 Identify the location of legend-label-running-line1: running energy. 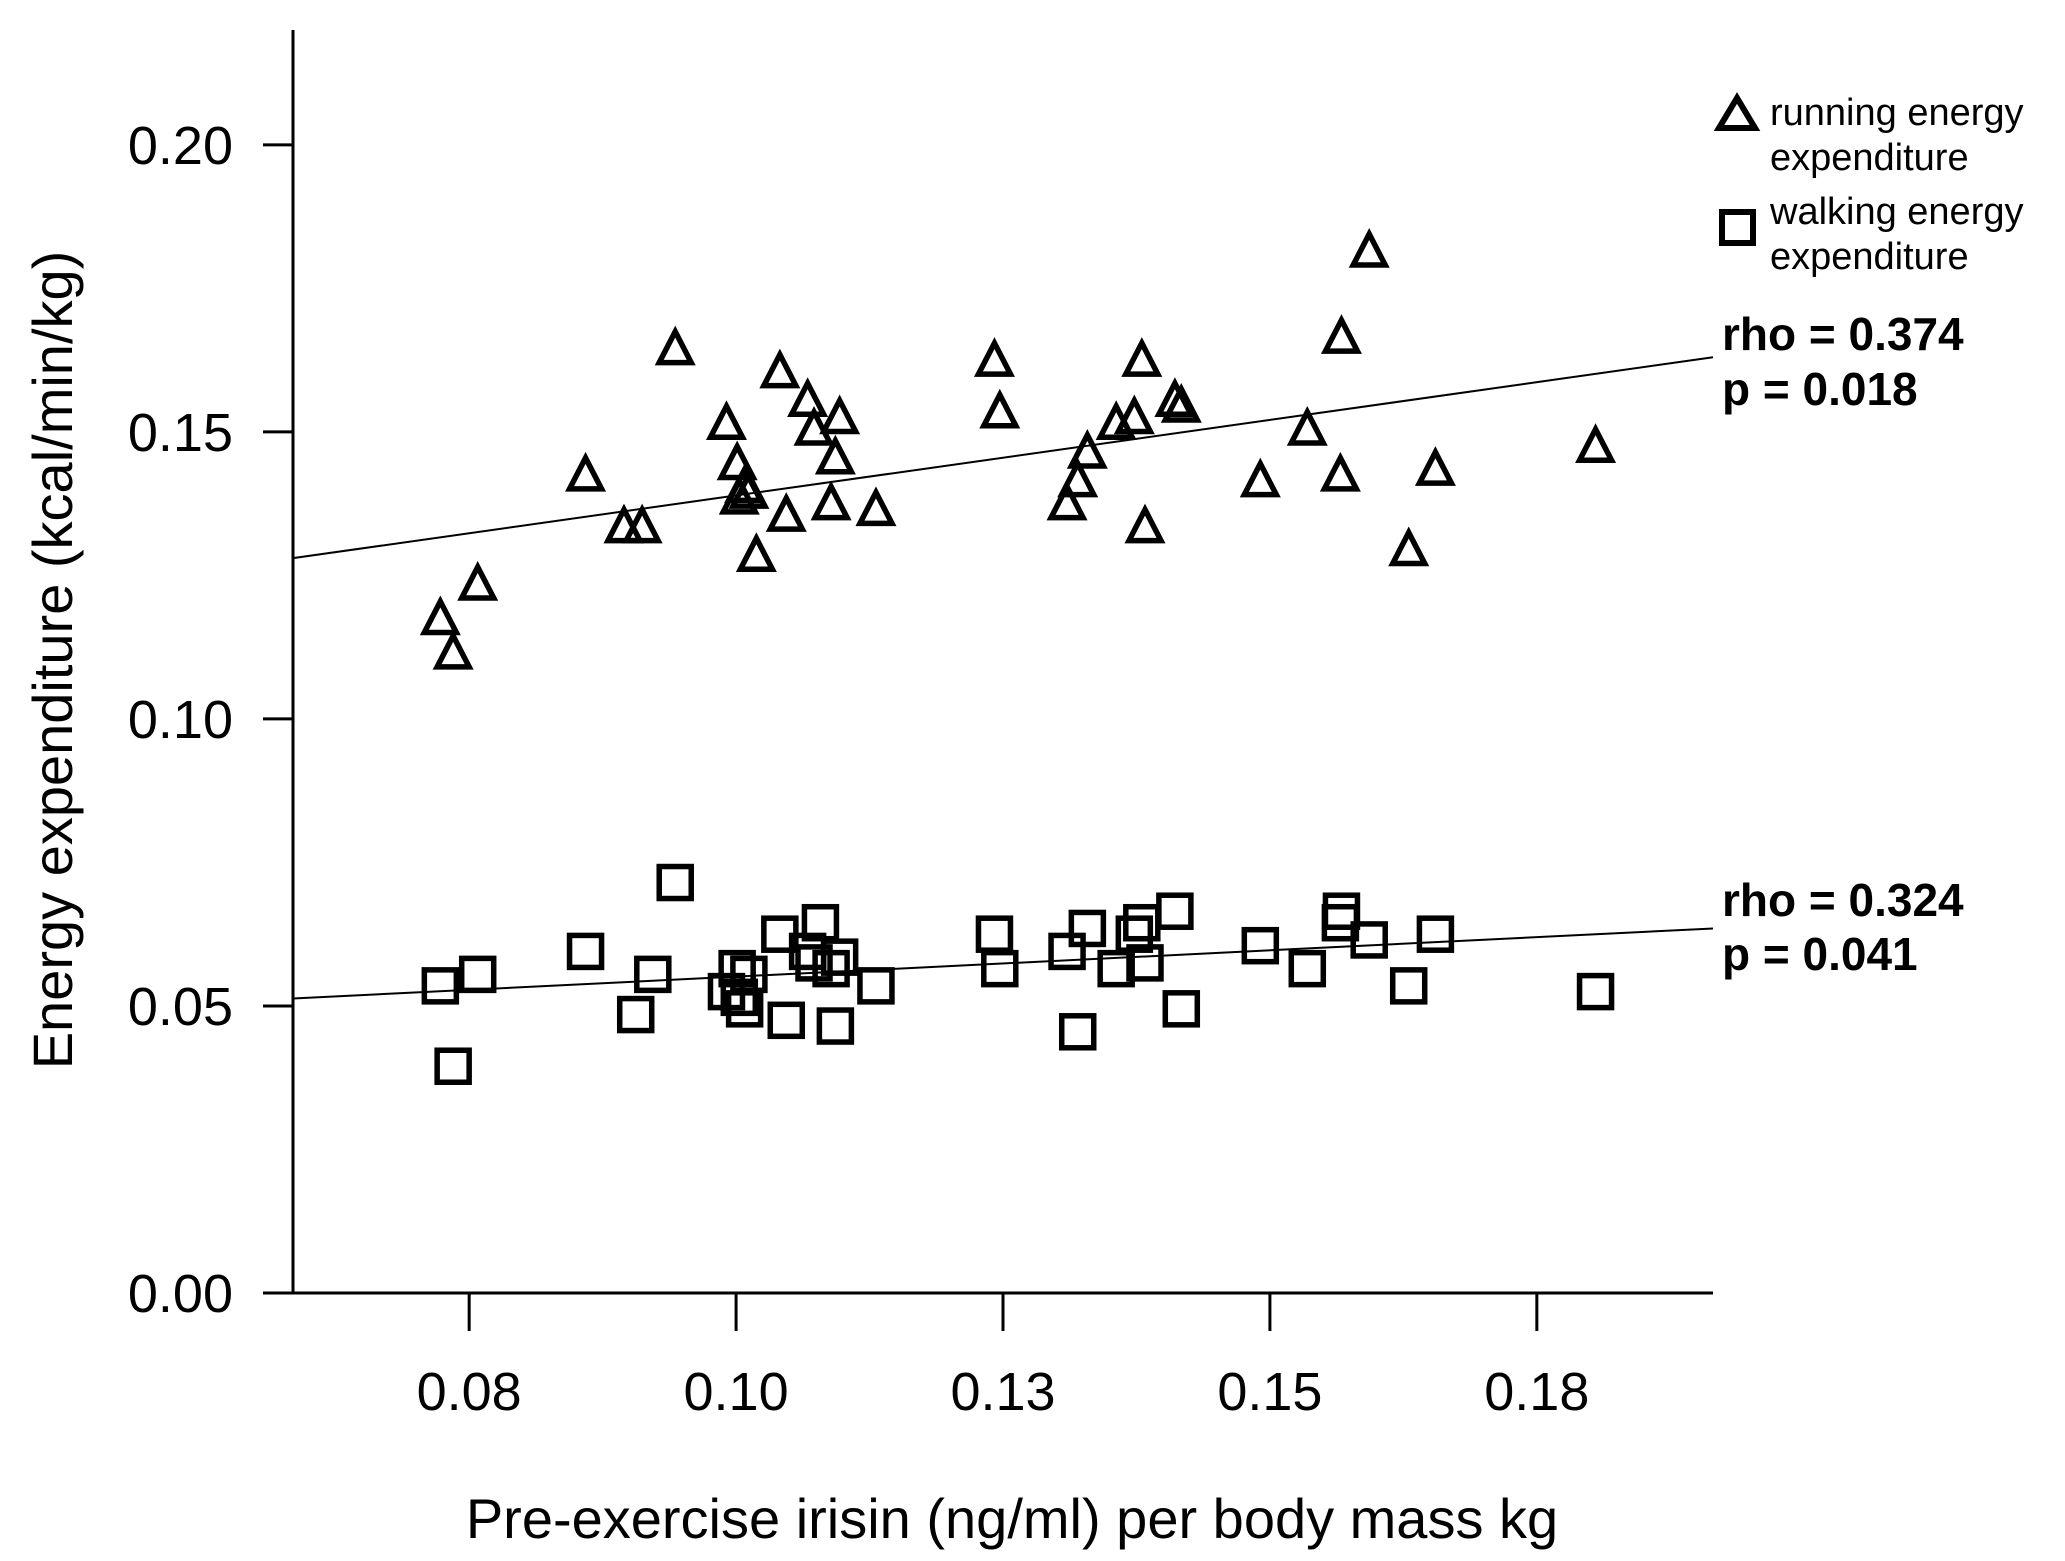
(1897, 113).